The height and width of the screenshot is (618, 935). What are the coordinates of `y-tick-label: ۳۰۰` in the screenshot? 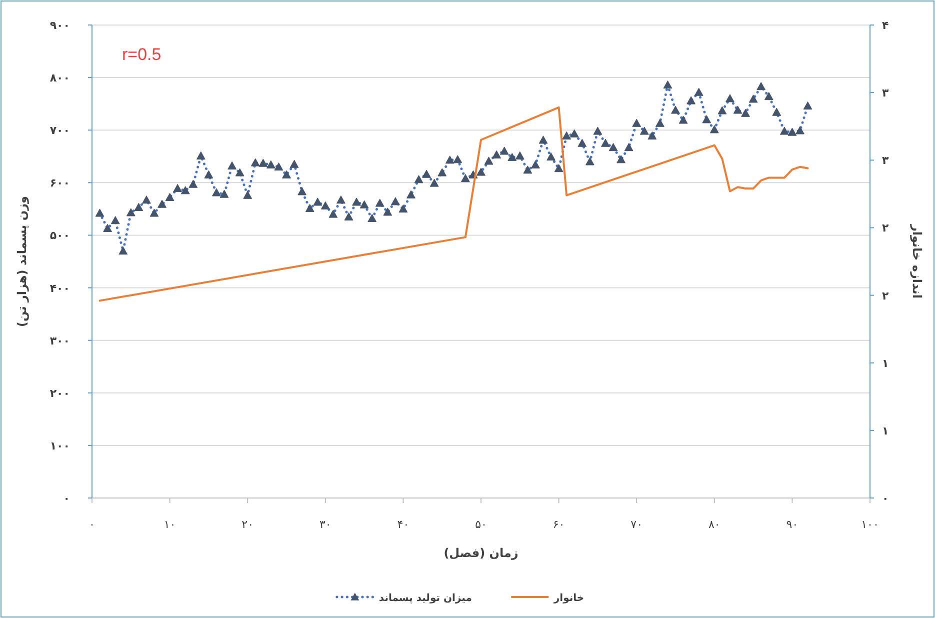 It's located at (60, 341).